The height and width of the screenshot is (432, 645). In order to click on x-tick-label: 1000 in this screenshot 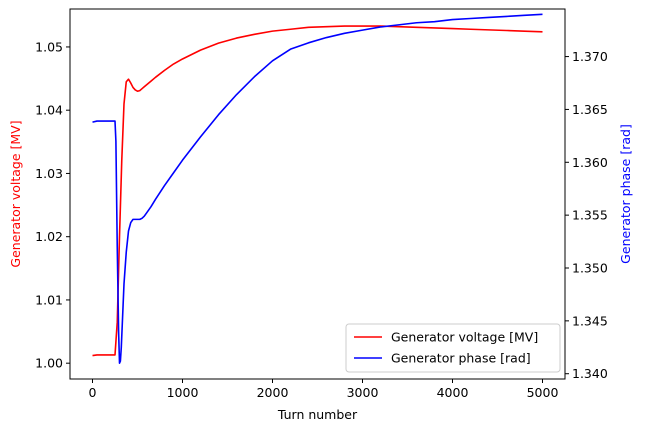, I will do `click(183, 392)`.